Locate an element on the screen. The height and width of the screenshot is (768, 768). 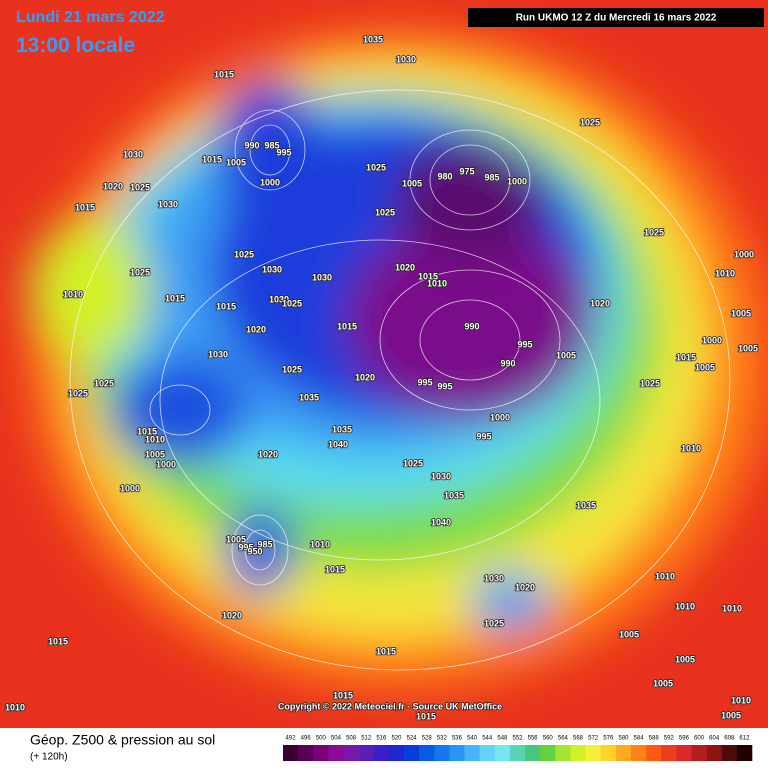
scale-label: 524 is located at coordinates (412, 739).